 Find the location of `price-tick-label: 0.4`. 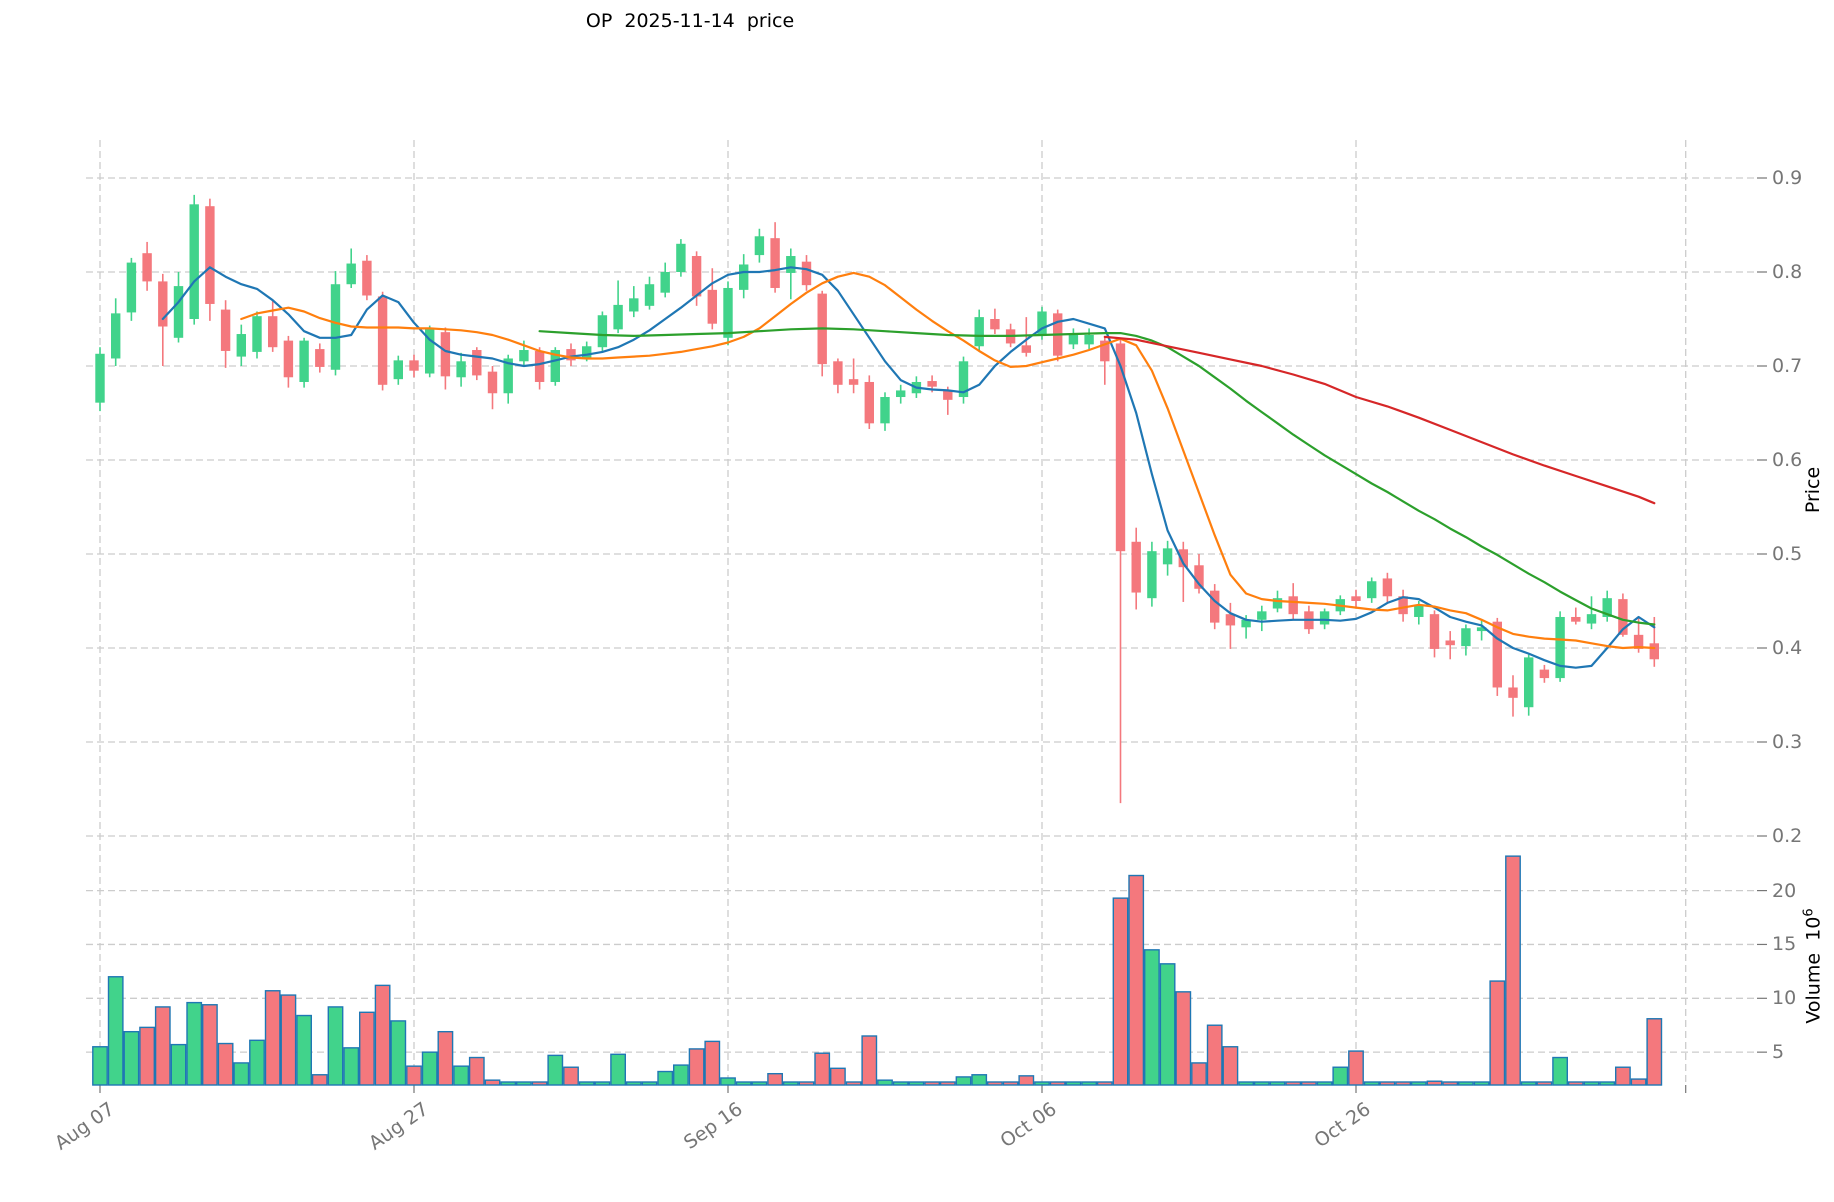

price-tick-label: 0.4 is located at coordinates (1787, 648).